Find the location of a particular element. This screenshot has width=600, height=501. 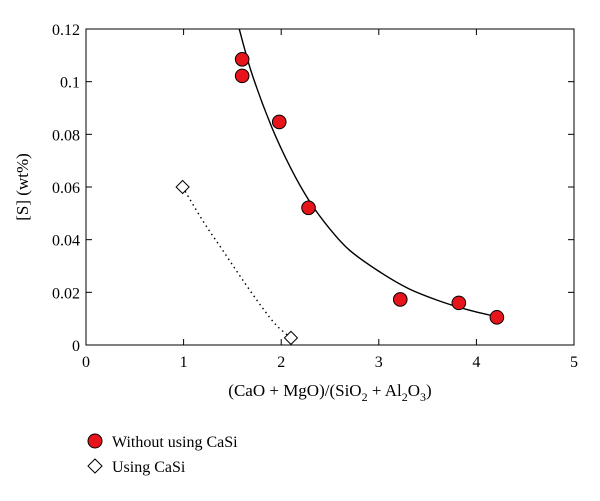

y-tick-label: 0 is located at coordinates (76, 346).